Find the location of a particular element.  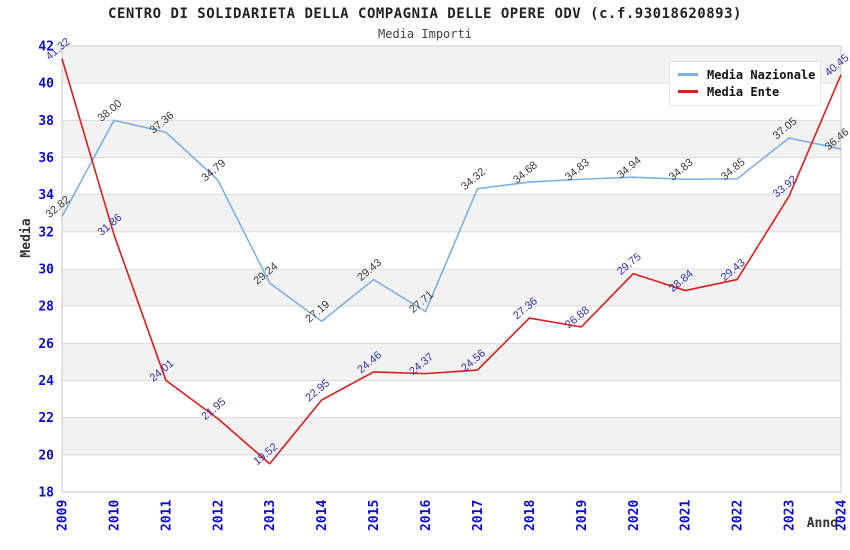

legend-swatch-red-line is located at coordinates (688, 91).